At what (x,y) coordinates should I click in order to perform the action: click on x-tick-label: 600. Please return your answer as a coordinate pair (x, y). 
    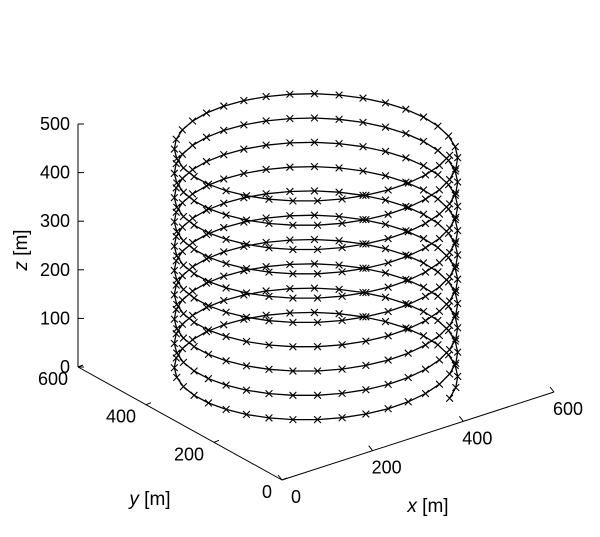
    Looking at the image, I should click on (568, 409).